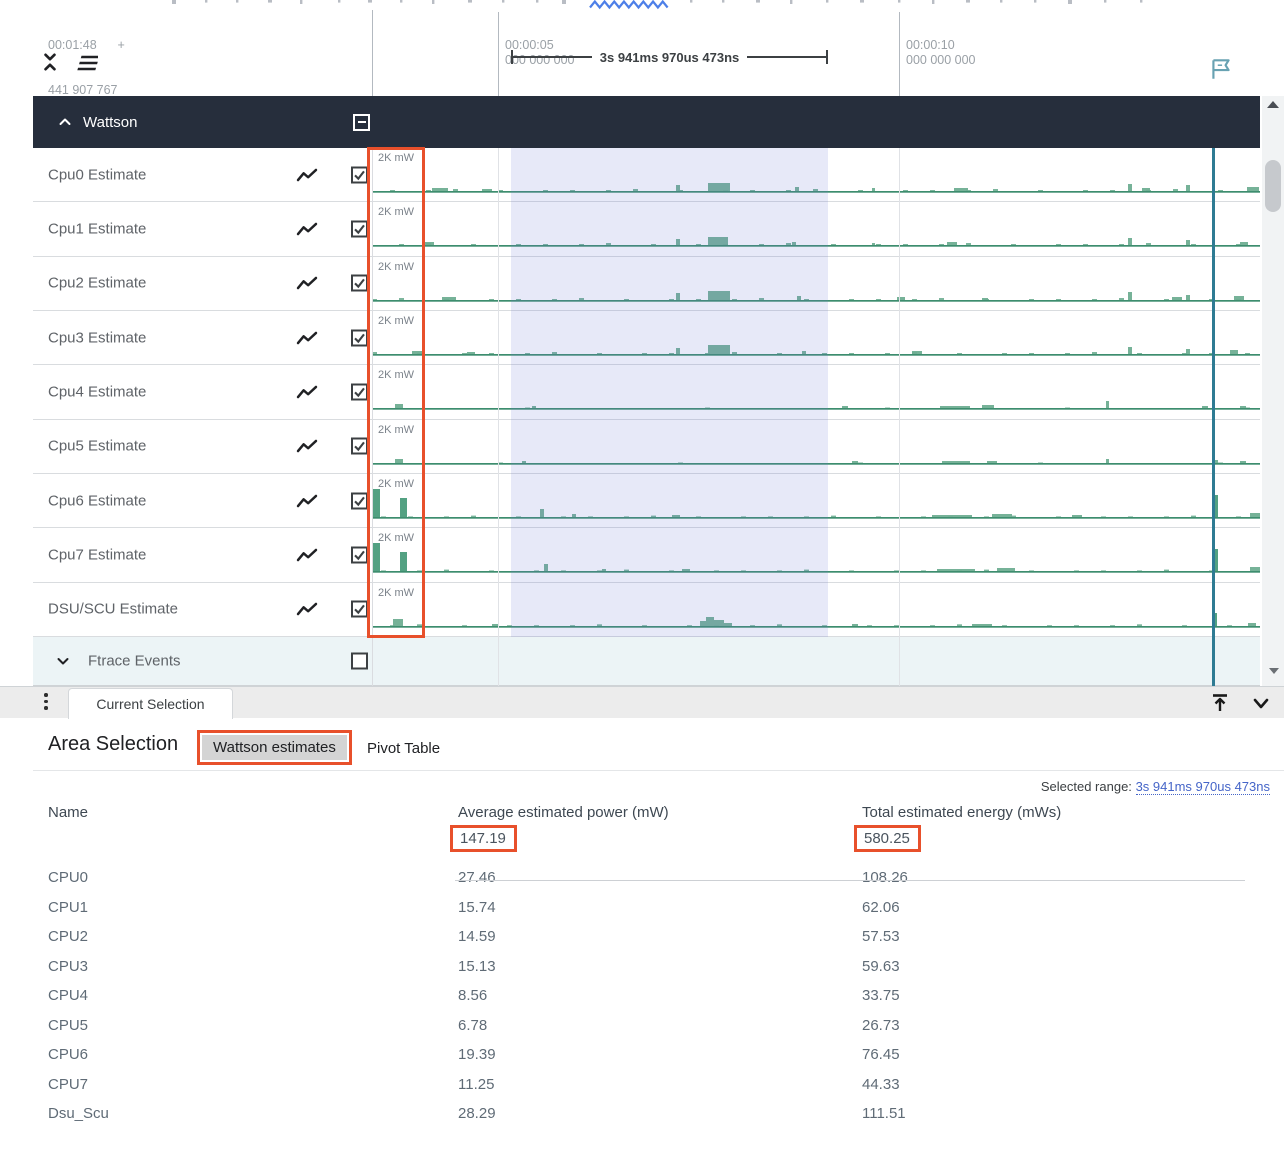 The width and height of the screenshot is (1284, 1162). Describe the element at coordinates (97, 175) in the screenshot. I see `track-label: Cpu0 Estimate` at that location.